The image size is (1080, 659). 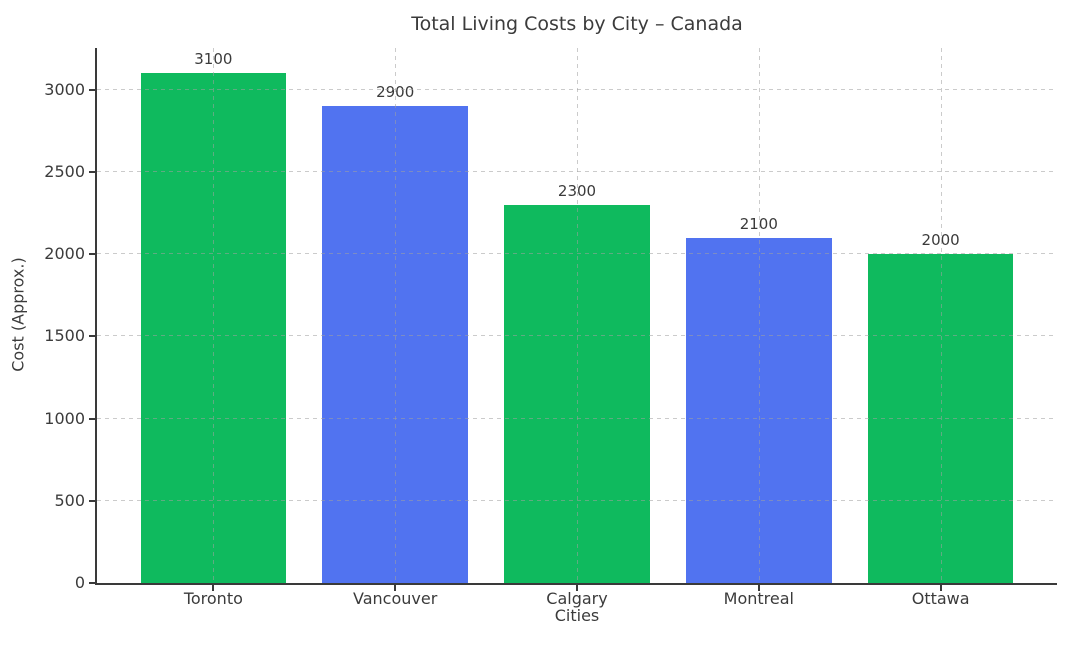 What do you see at coordinates (69, 500) in the screenshot?
I see `y-tick-label: 500` at bounding box center [69, 500].